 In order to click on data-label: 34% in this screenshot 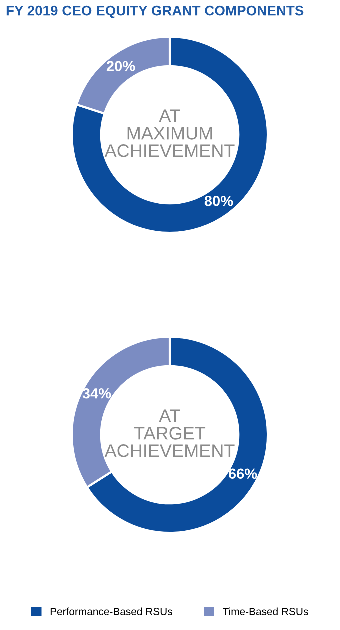, I will do `click(97, 393)`.